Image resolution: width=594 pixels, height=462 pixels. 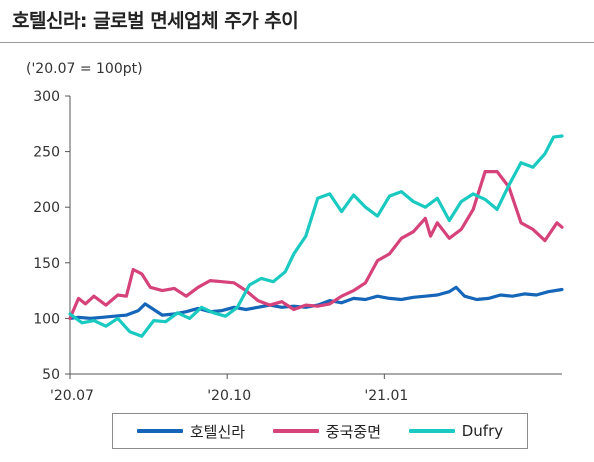 I want to click on y-tick-label: 300, so click(x=46, y=97).